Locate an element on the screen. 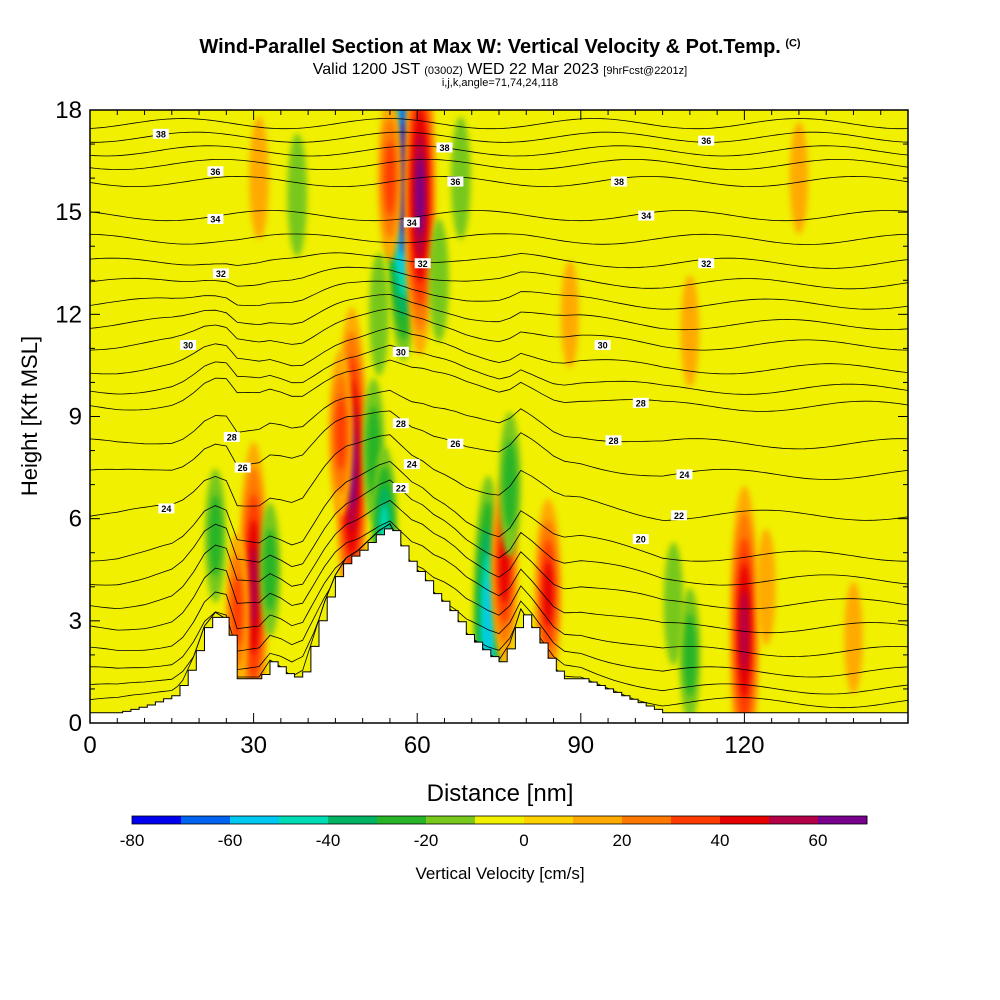  colorbar-tick-label: -40 is located at coordinates (328, 840).